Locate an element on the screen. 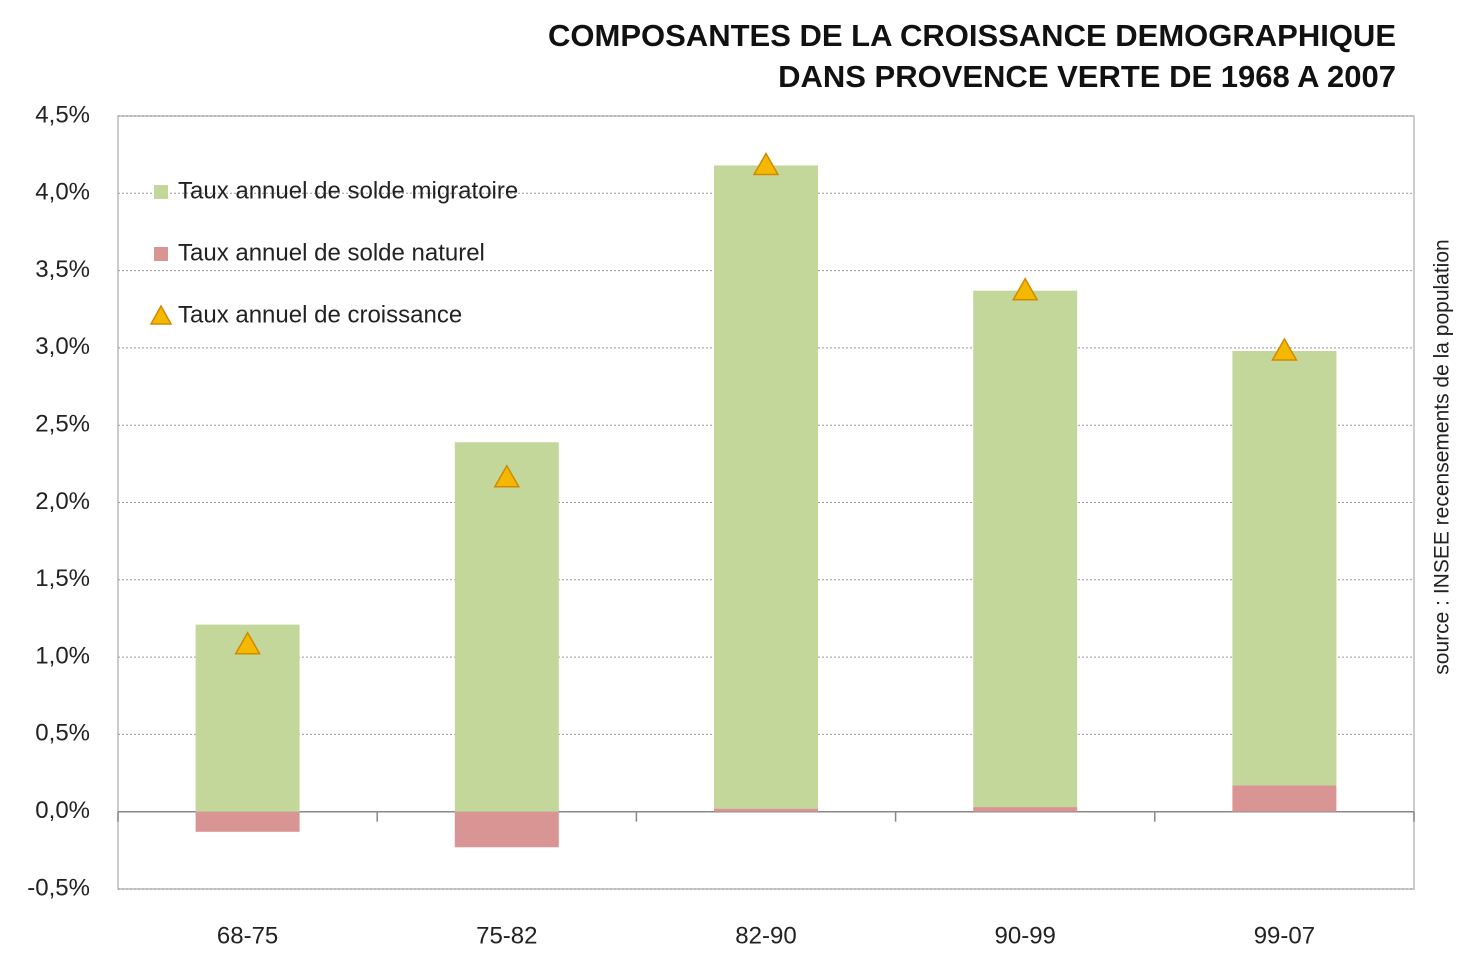 The image size is (1462, 963). legend-label: Taux annuel de croissance is located at coordinates (320, 314).